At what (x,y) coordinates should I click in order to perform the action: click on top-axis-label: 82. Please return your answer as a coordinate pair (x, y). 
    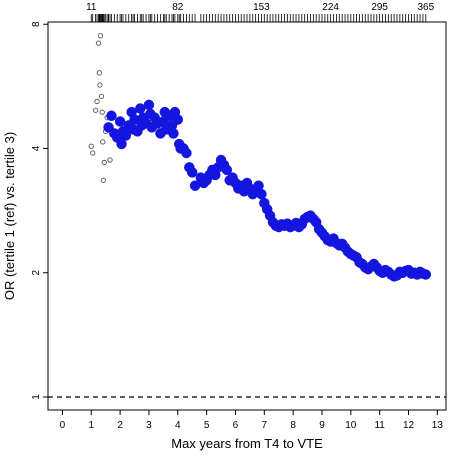
    Looking at the image, I should click on (178, 7).